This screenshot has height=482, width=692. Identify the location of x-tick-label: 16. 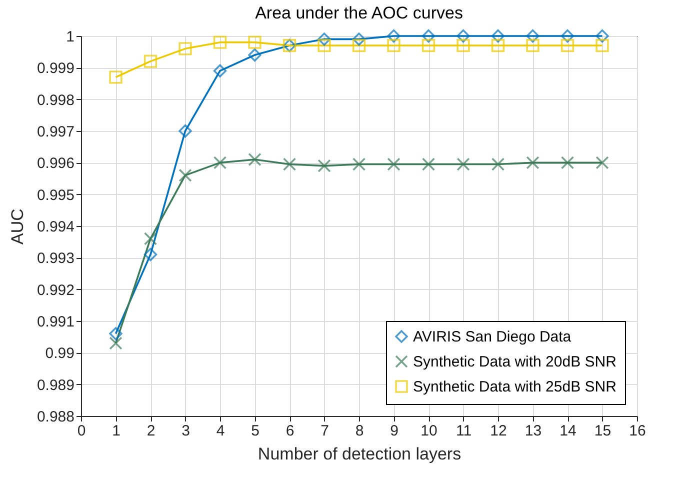
(637, 431).